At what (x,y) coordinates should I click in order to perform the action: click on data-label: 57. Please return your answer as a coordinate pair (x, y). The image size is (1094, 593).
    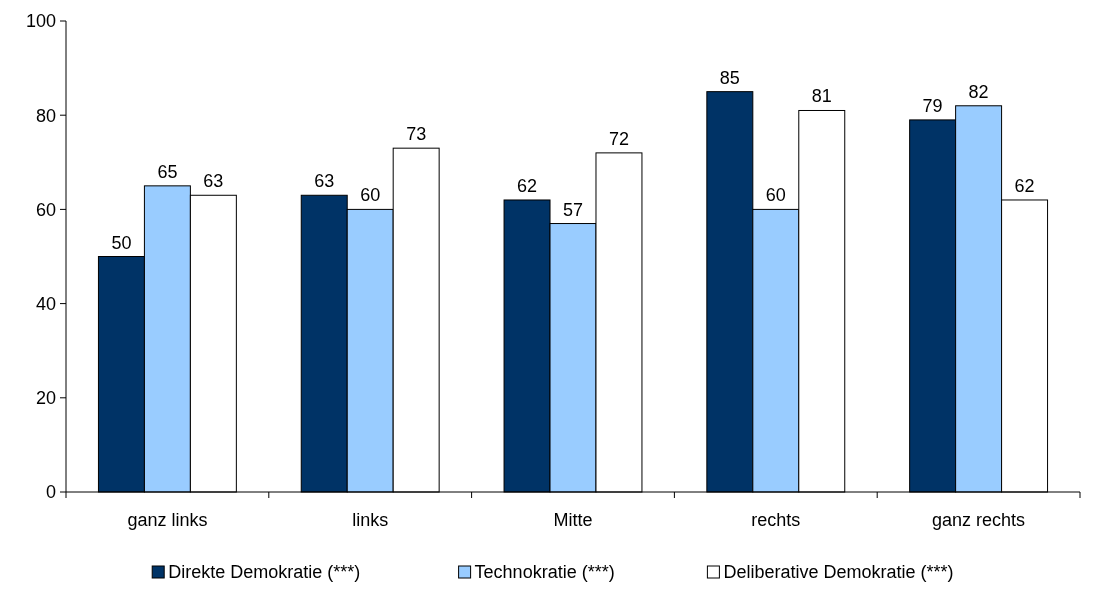
    Looking at the image, I should click on (573, 209).